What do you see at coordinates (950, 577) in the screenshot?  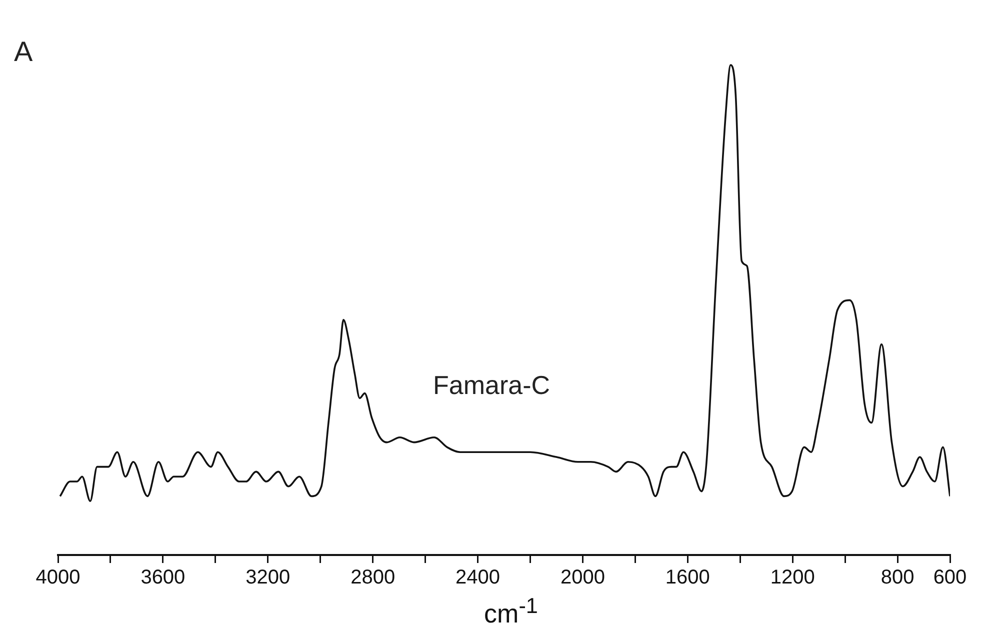 I see `x-tick-label: 600` at bounding box center [950, 577].